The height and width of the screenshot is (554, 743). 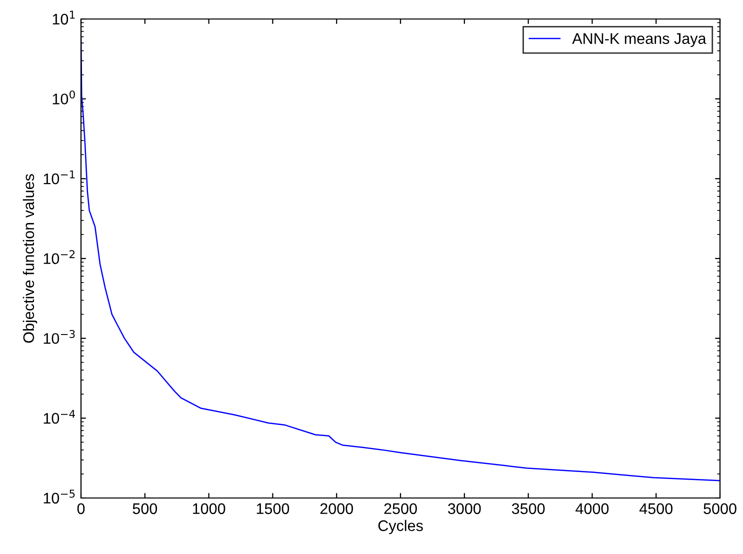 I want to click on x-tick-label: 1500, so click(x=273, y=508).